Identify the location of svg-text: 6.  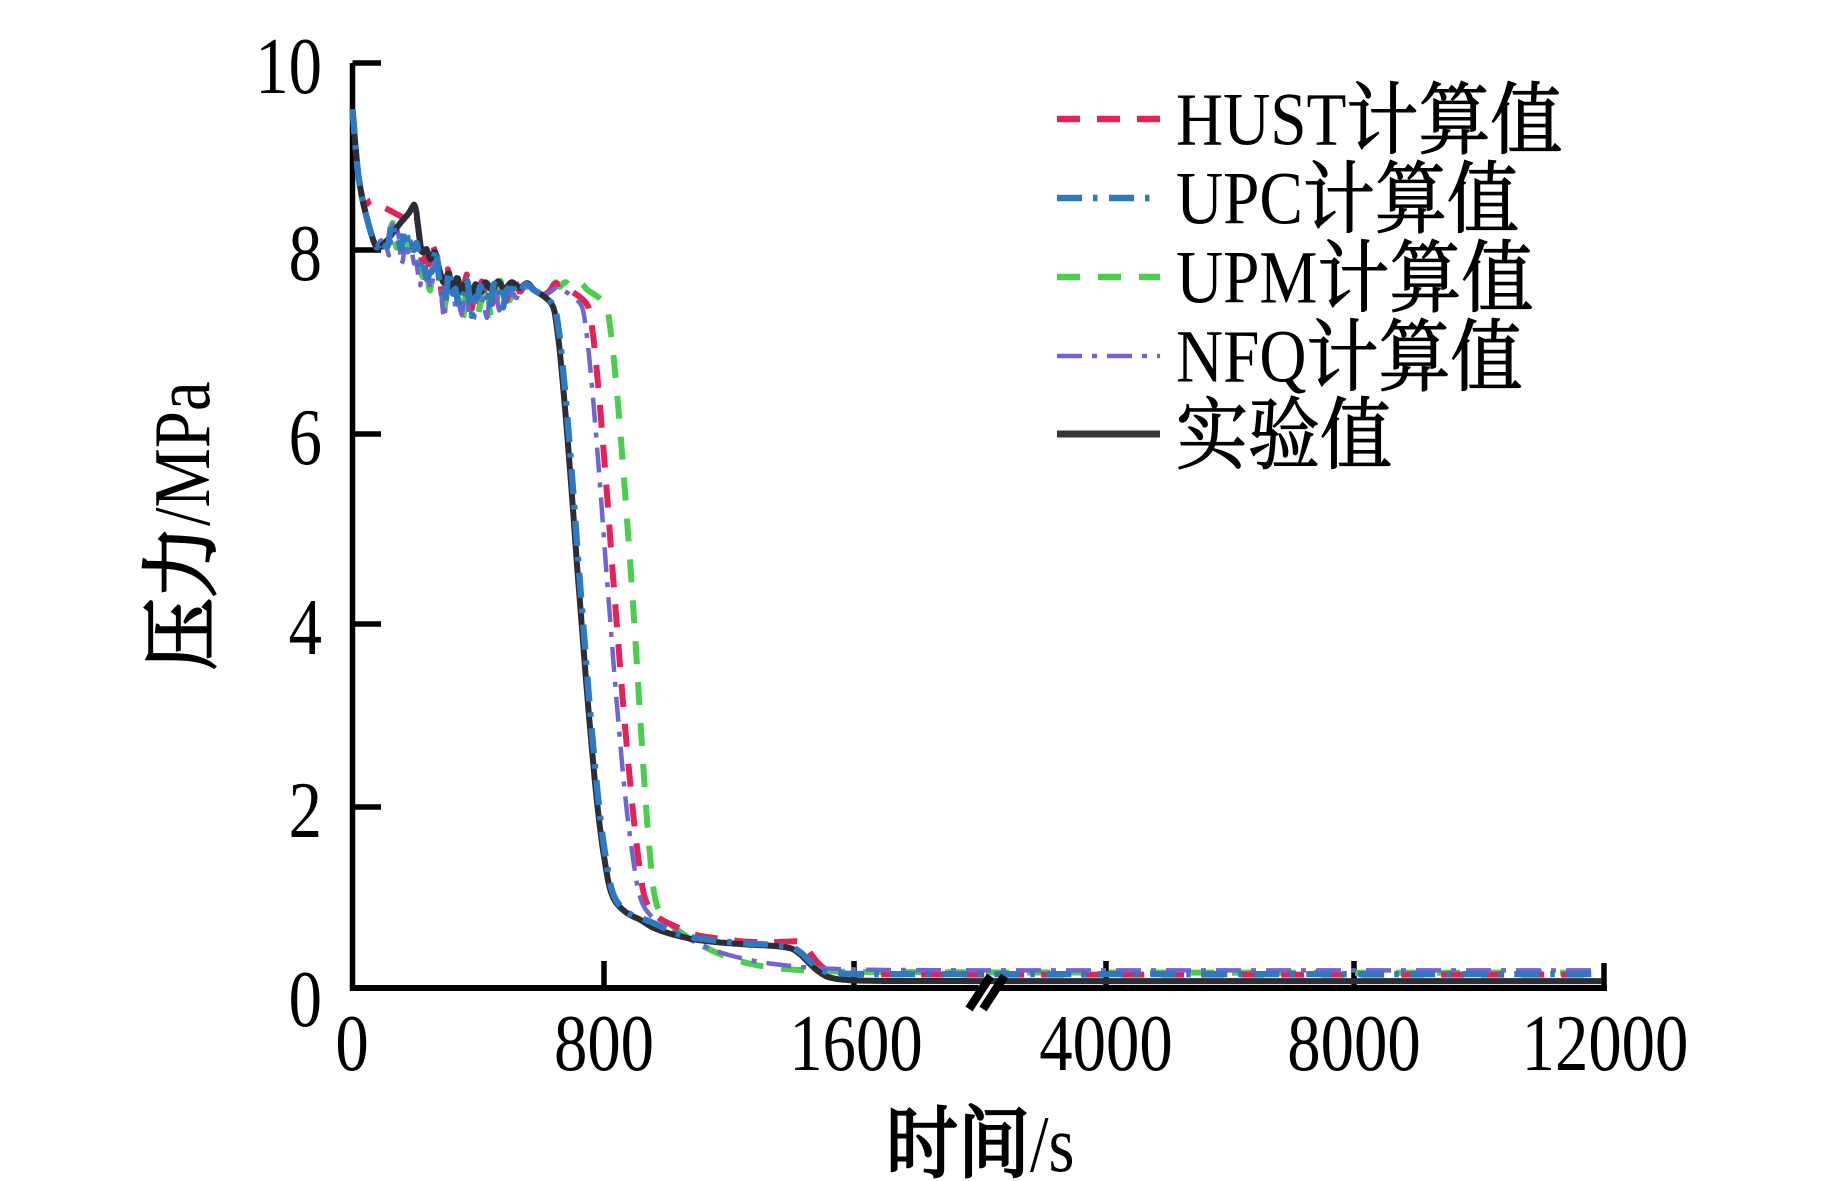
(305, 436).